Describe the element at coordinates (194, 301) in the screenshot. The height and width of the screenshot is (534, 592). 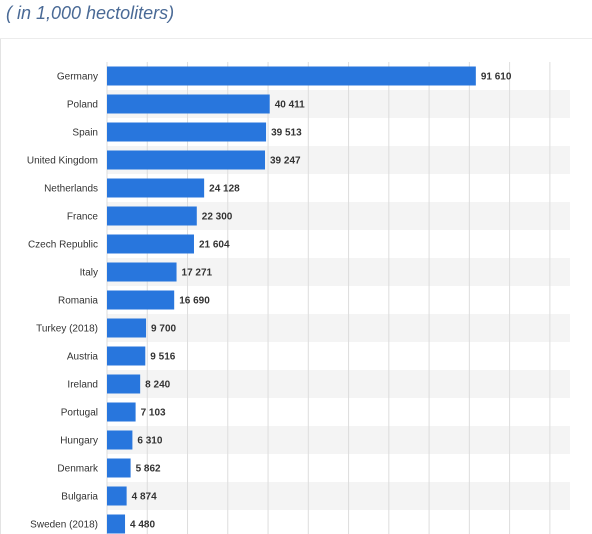
I see `value-label: 16 690` at that location.